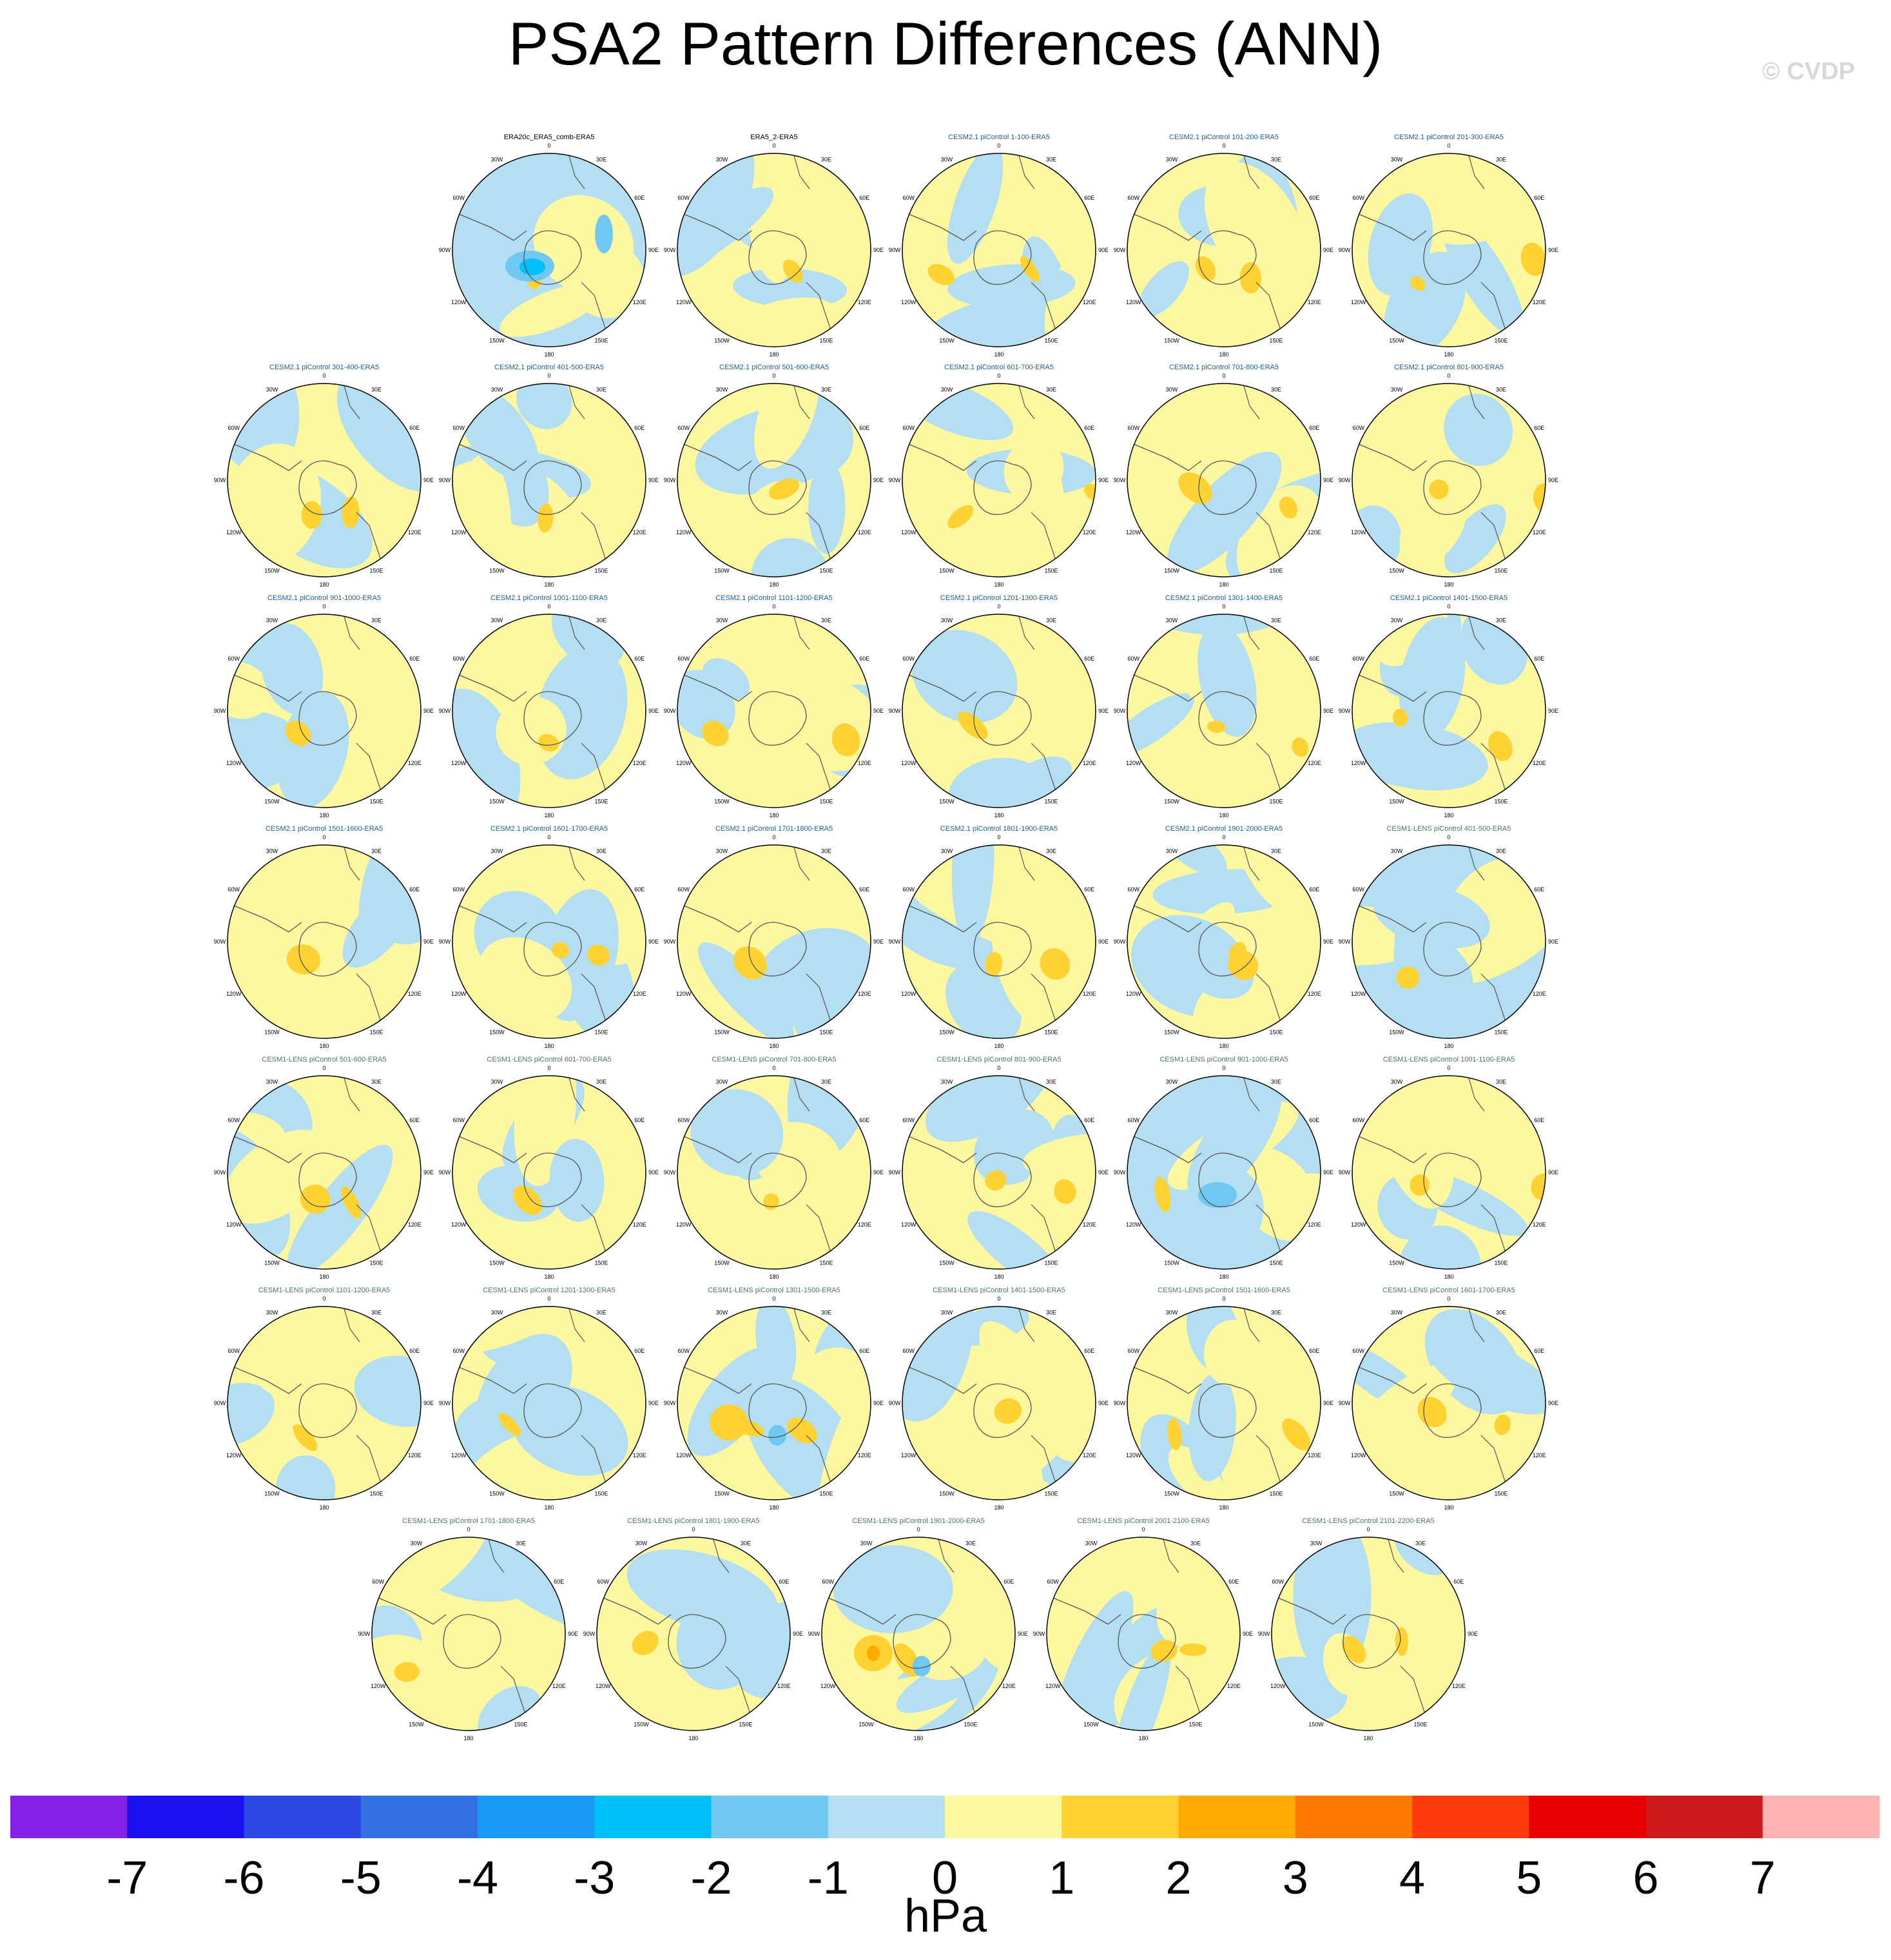 The image size is (1891, 1960). Describe the element at coordinates (1449, 598) in the screenshot. I see `panel-title: CESM2.1 piControl 1401-1500-ERA5` at that location.